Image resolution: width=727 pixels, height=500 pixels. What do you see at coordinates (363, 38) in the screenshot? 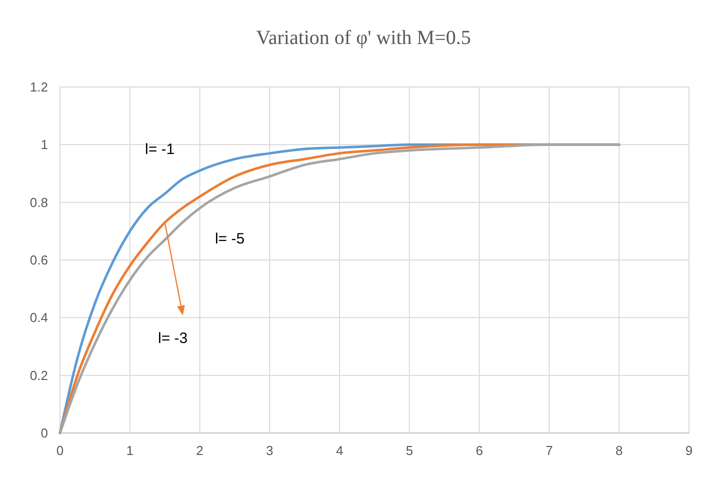
I see `chart-title: Variation of φ' with M=0.5` at bounding box center [363, 38].